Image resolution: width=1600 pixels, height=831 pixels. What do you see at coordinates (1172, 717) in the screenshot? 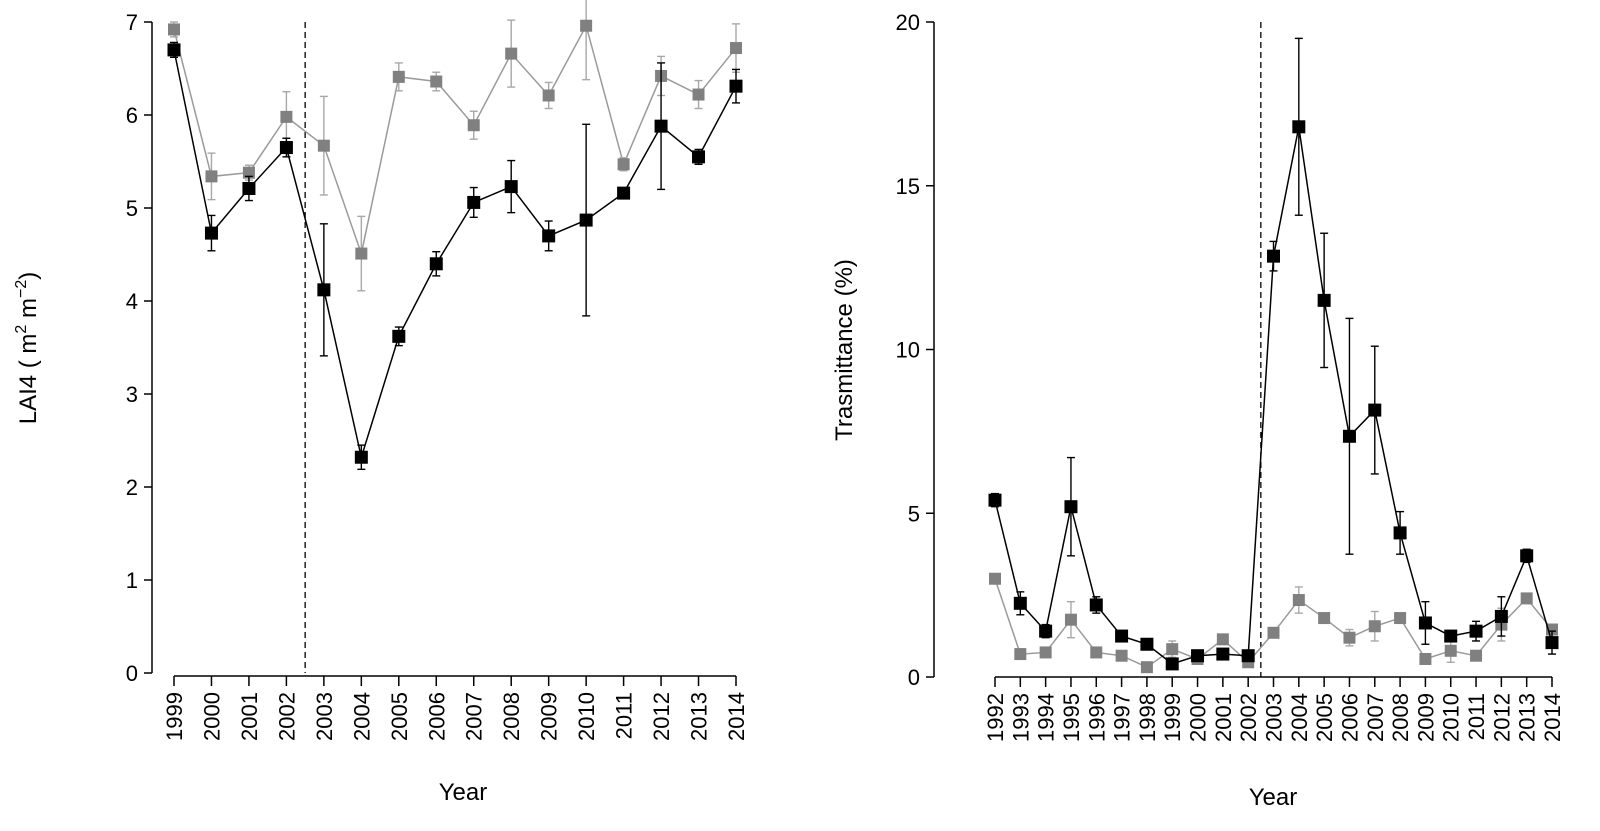
I see `x-tick-label: 1999` at bounding box center [1172, 717].